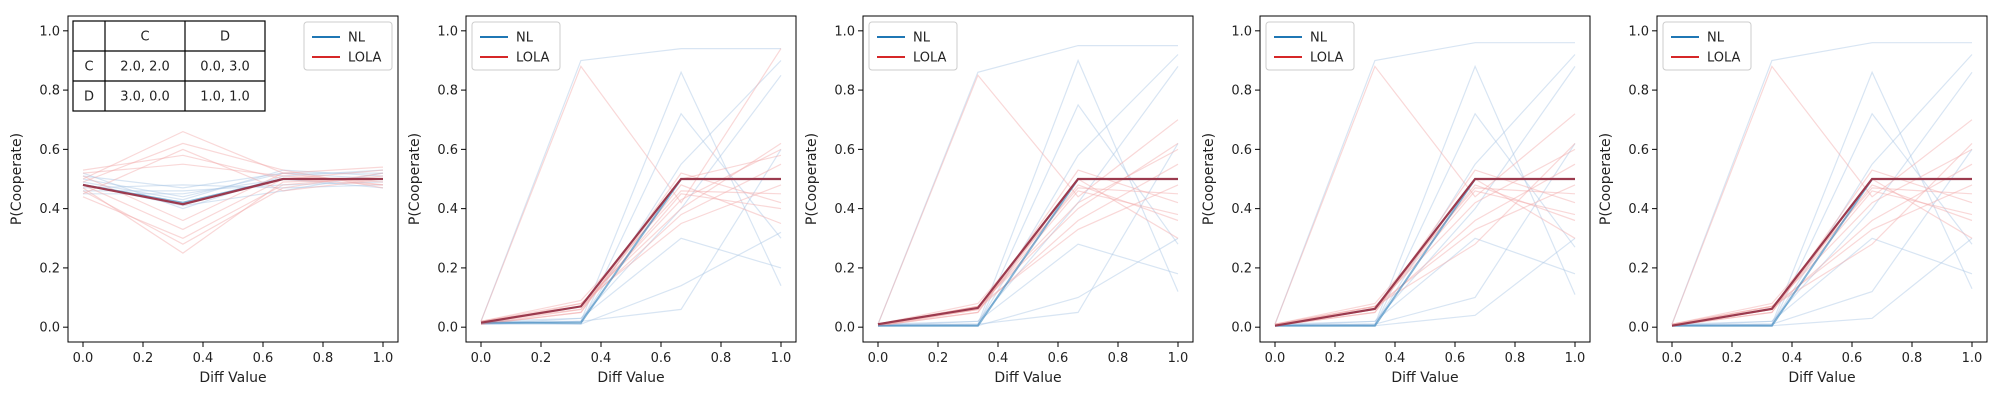 The image size is (2000, 400). What do you see at coordinates (145, 67) in the screenshot?
I see `payoff-table-cell: 2.0, 2.0` at bounding box center [145, 67].